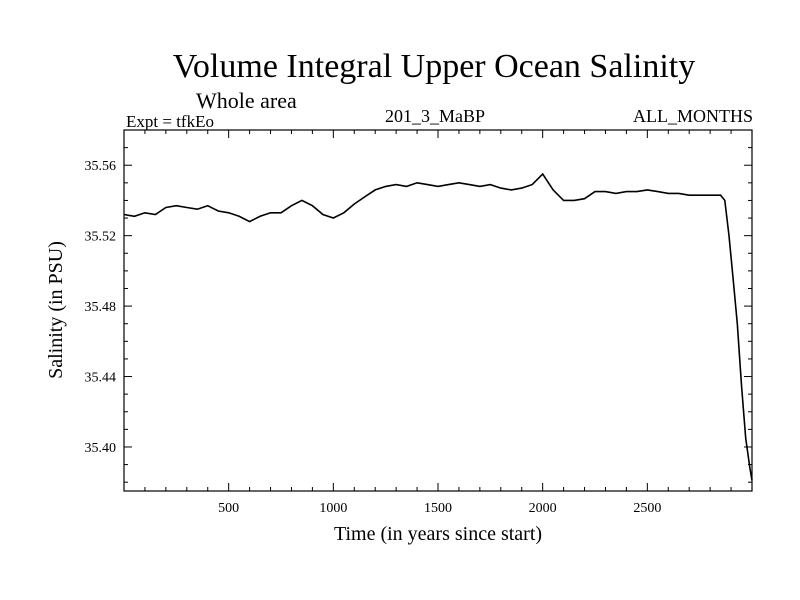 The image size is (800, 600). I want to click on chart-title: Volume Integral Upper Ocean Salinity, so click(434, 66).